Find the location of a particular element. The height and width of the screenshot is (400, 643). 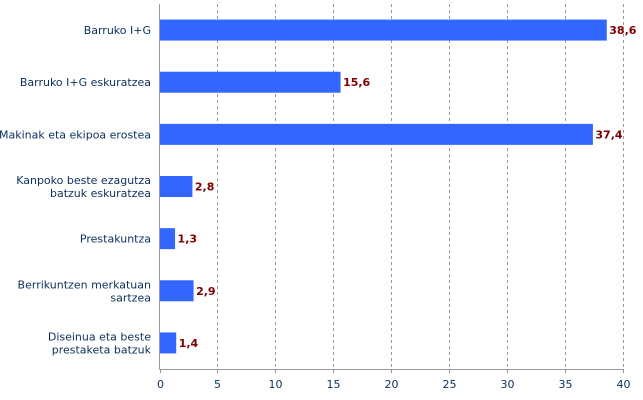

value-label: 2,8 is located at coordinates (205, 187).